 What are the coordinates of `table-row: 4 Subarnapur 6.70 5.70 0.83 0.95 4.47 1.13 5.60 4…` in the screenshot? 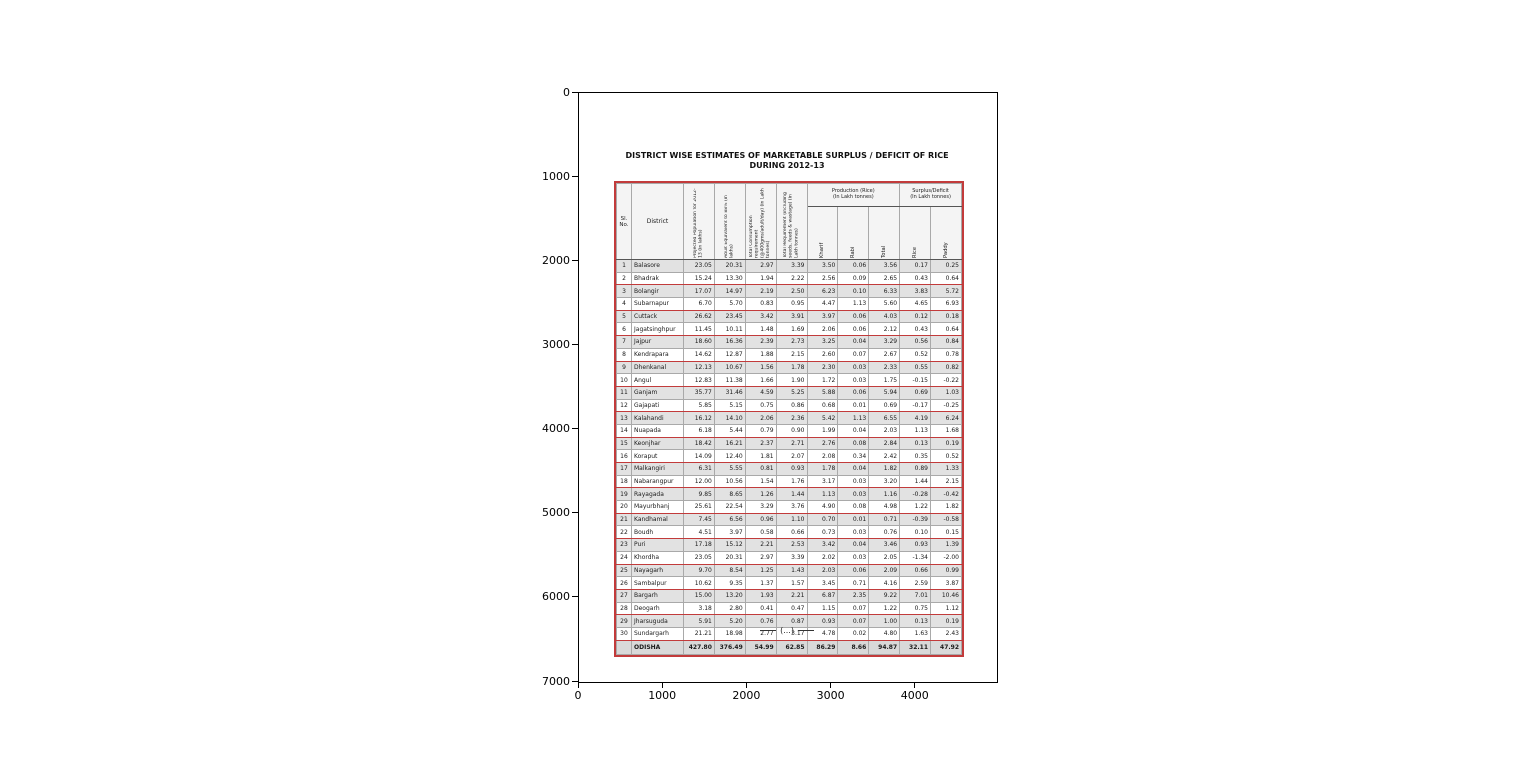 It's located at (789, 304).